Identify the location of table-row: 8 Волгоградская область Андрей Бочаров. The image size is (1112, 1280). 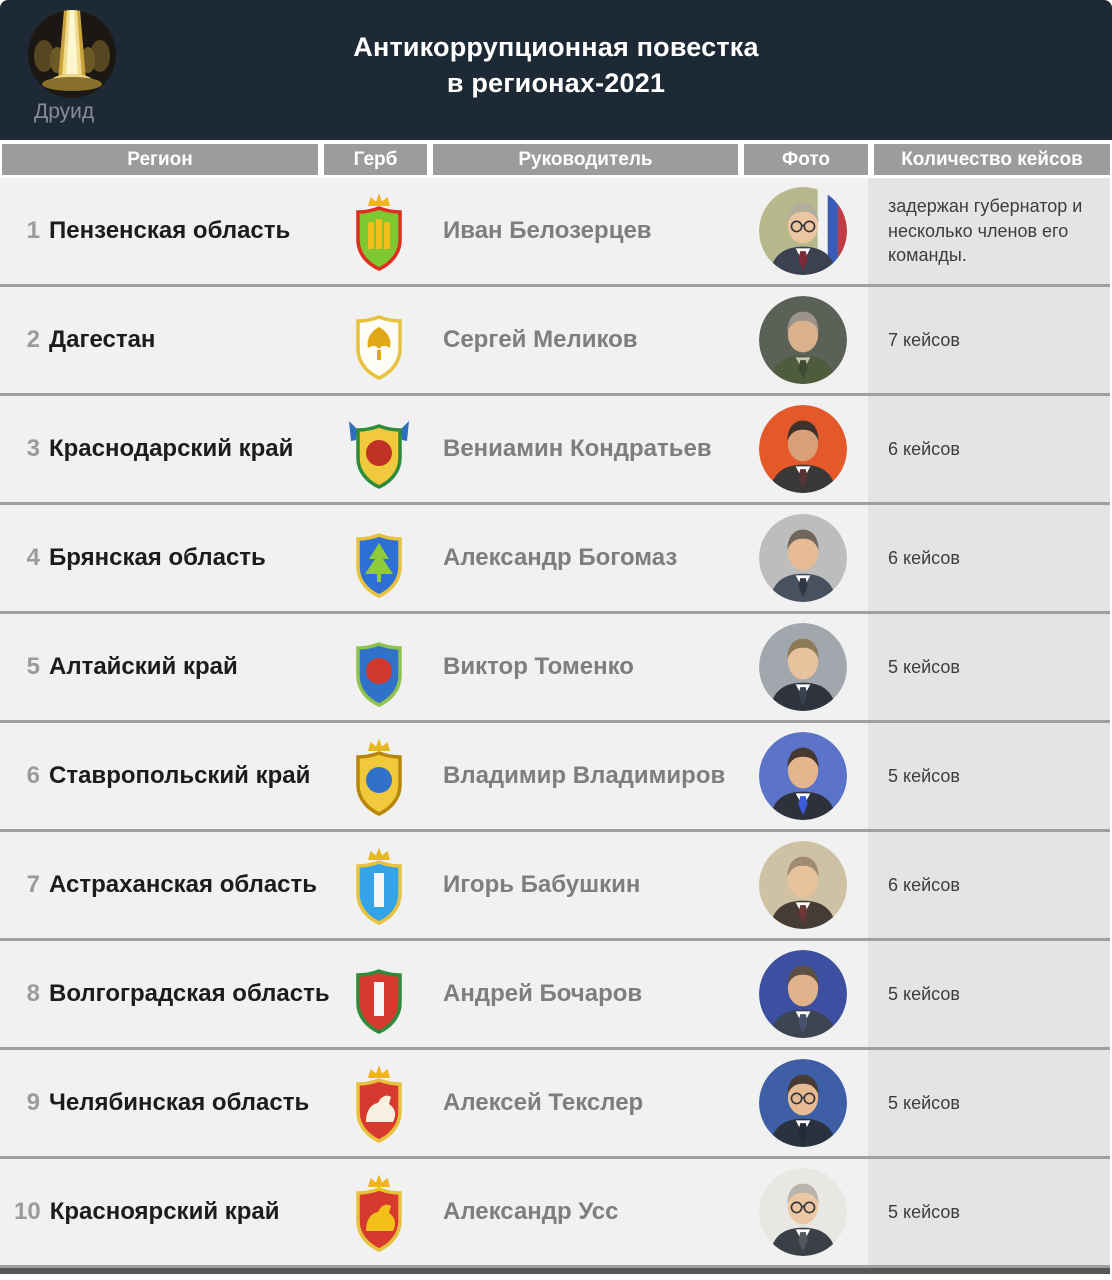
(555, 995).